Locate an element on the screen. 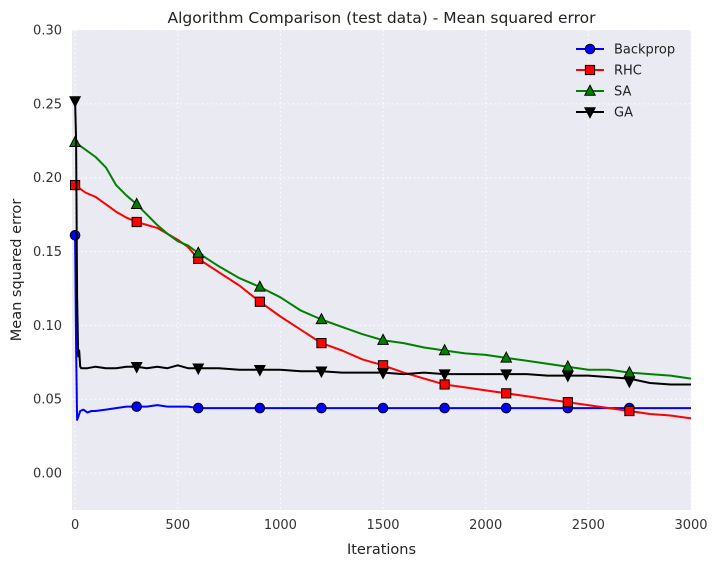  x-axis-title: Iterations is located at coordinates (381, 550).